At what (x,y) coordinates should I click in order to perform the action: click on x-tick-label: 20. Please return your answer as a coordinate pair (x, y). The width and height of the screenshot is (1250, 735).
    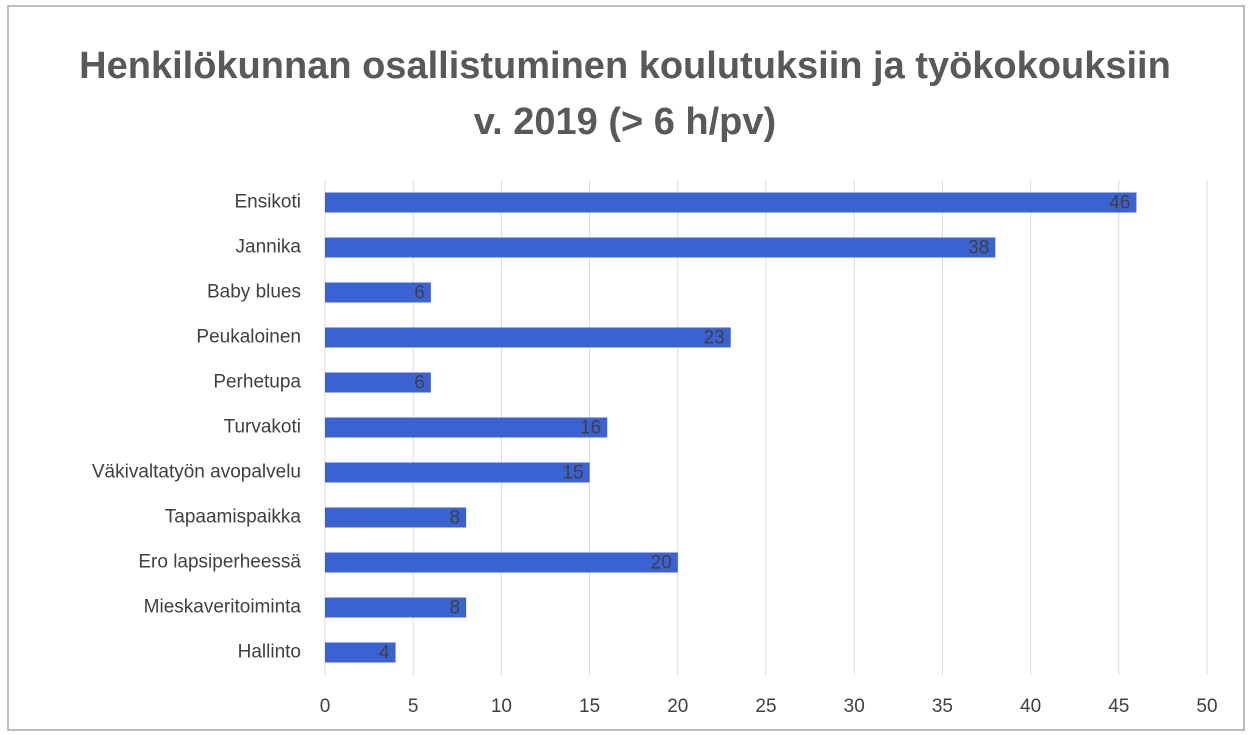
    Looking at the image, I should click on (677, 706).